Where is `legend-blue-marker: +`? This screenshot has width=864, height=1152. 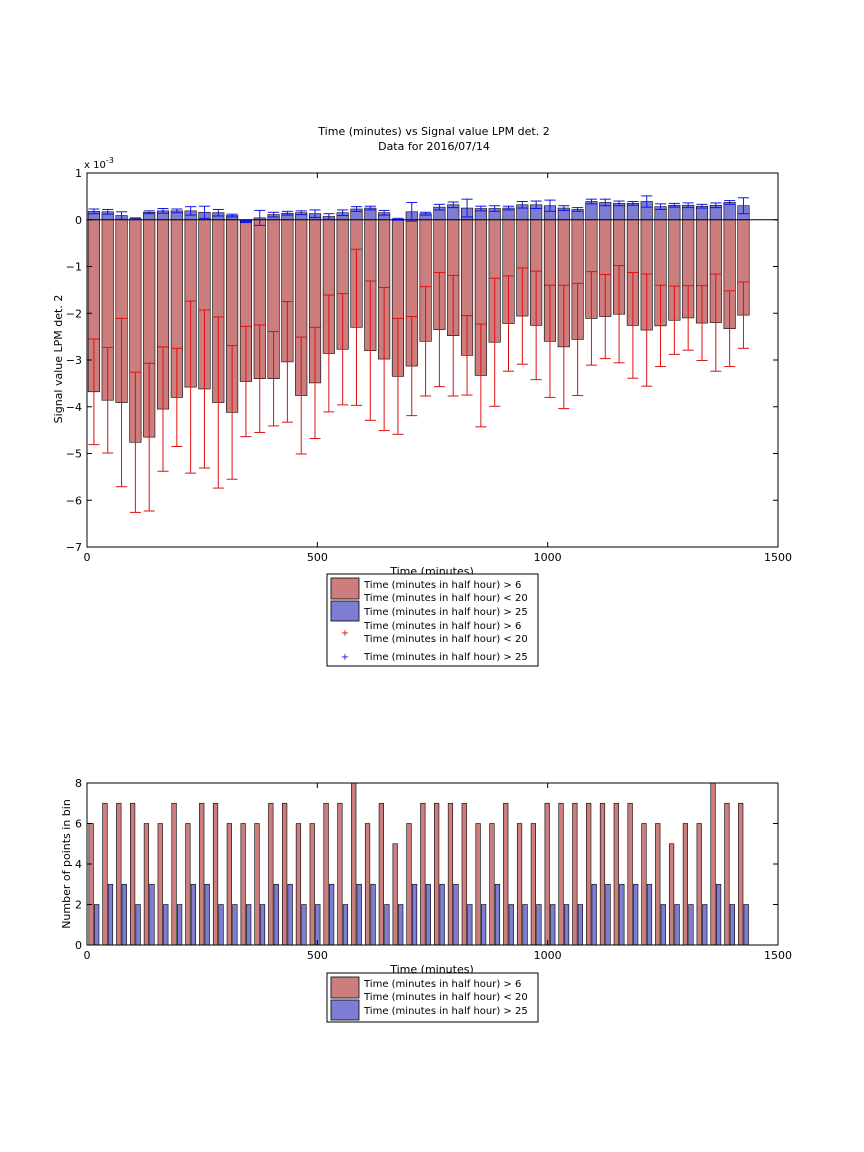
legend-blue-marker: + is located at coordinates (345, 657).